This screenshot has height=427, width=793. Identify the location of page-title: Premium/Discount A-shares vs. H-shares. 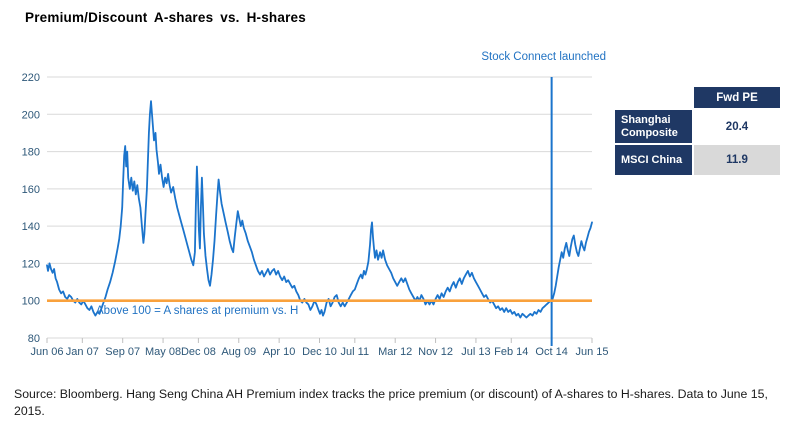
(165, 17).